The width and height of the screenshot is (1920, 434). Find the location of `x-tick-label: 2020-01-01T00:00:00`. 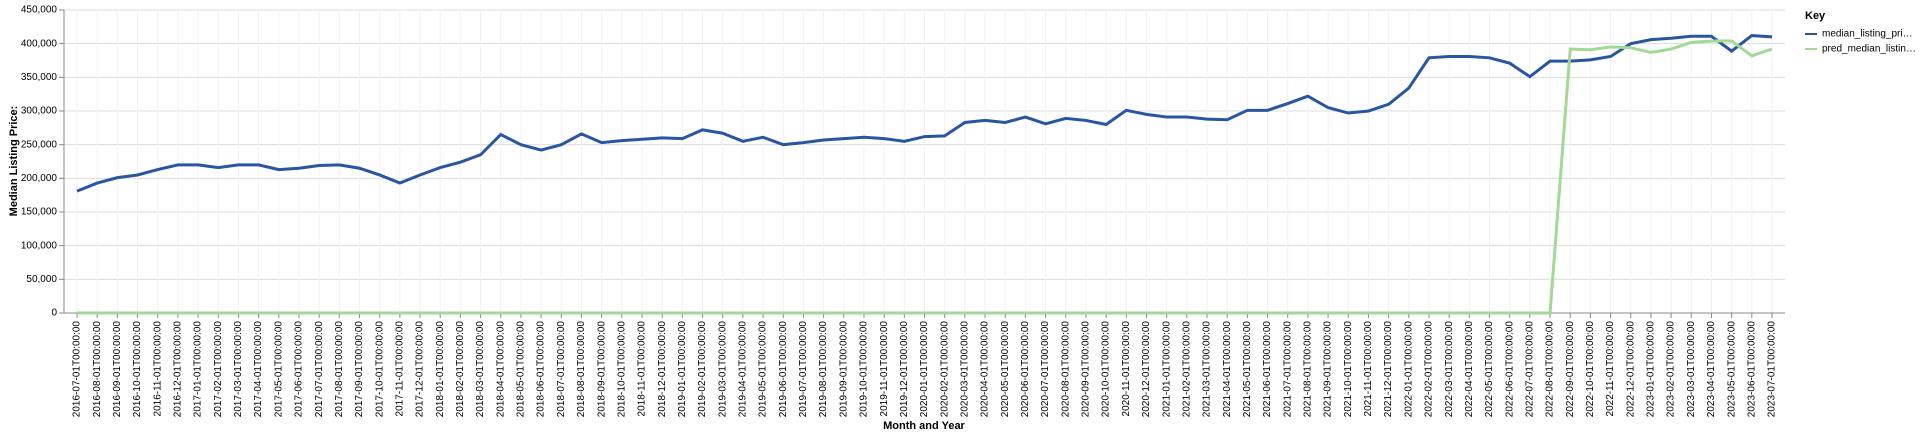

x-tick-label: 2020-01-01T00:00:00 is located at coordinates (924, 369).